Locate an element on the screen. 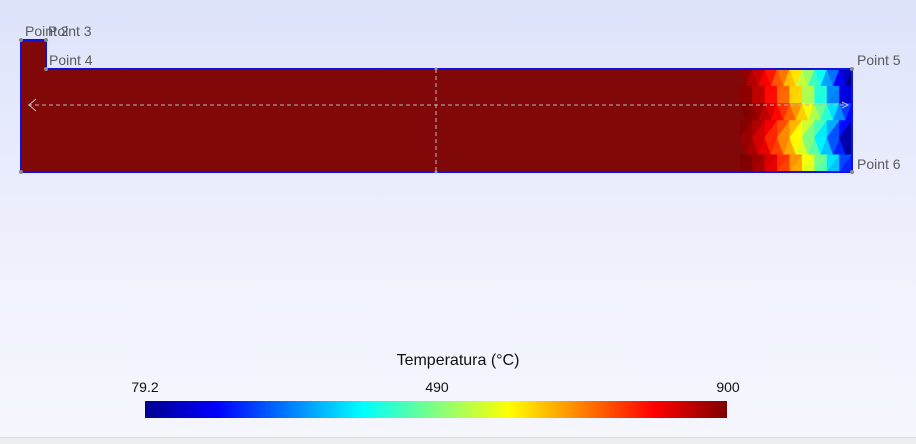  point-label-5: Point 5 is located at coordinates (879, 60).